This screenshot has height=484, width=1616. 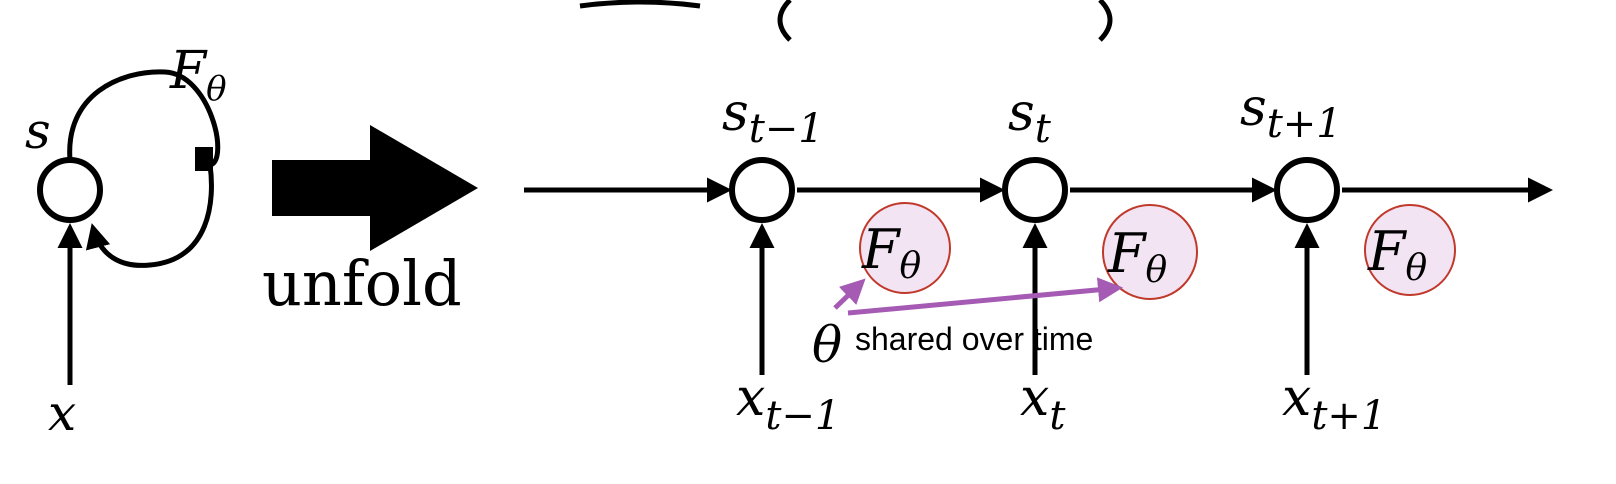 What do you see at coordinates (204, 159) in the screenshot?
I see `delay-square` at bounding box center [204, 159].